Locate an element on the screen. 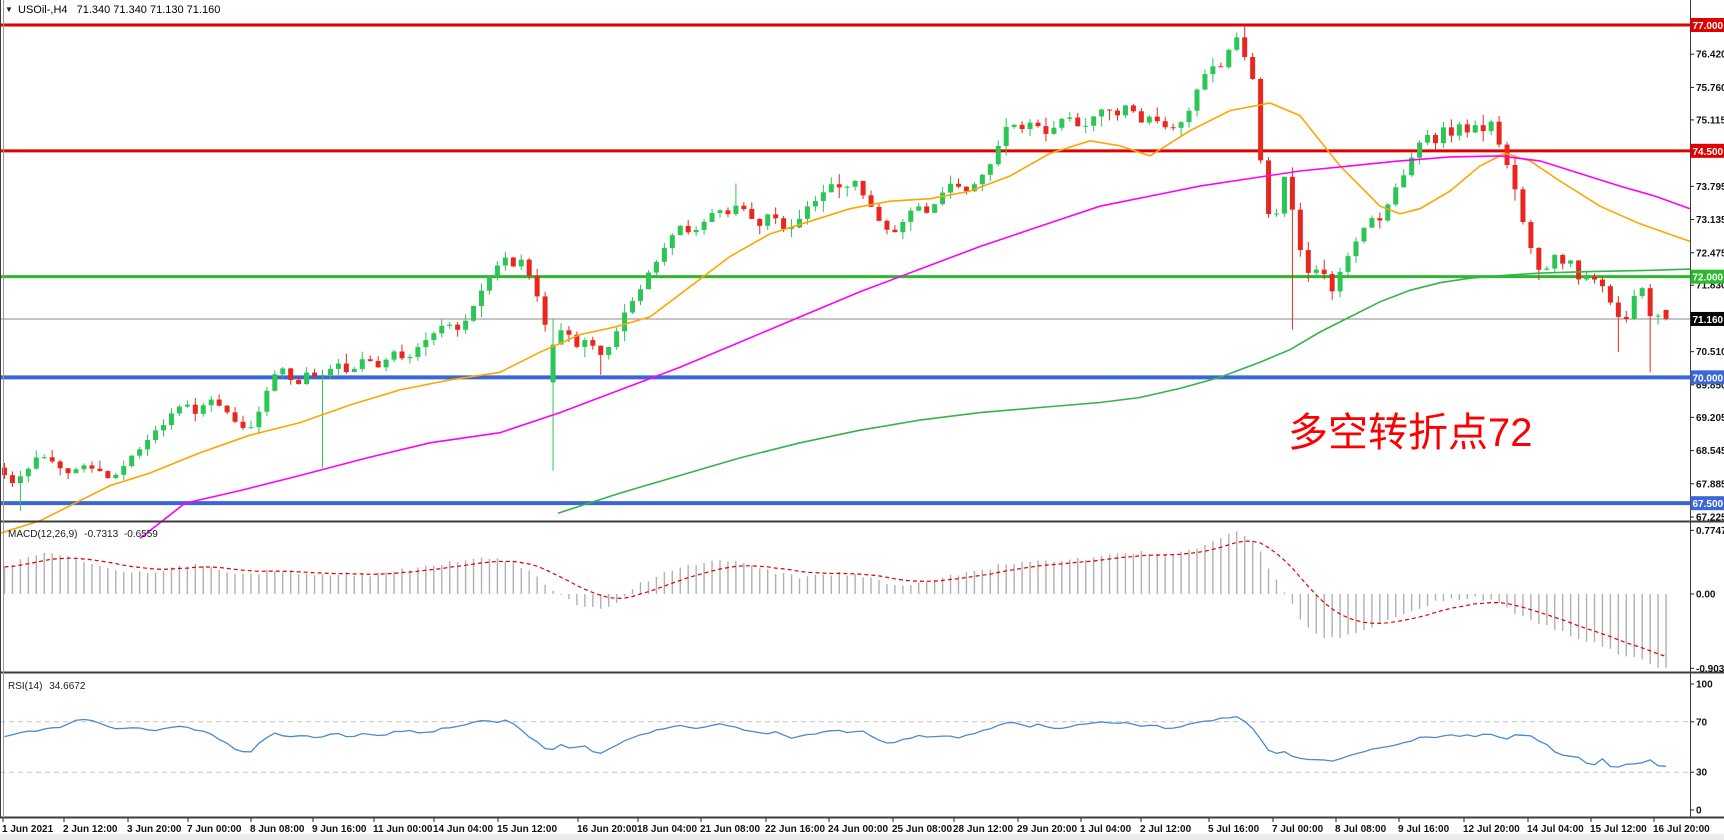  axis-tick-label: 69.850 is located at coordinates (1710, 385).